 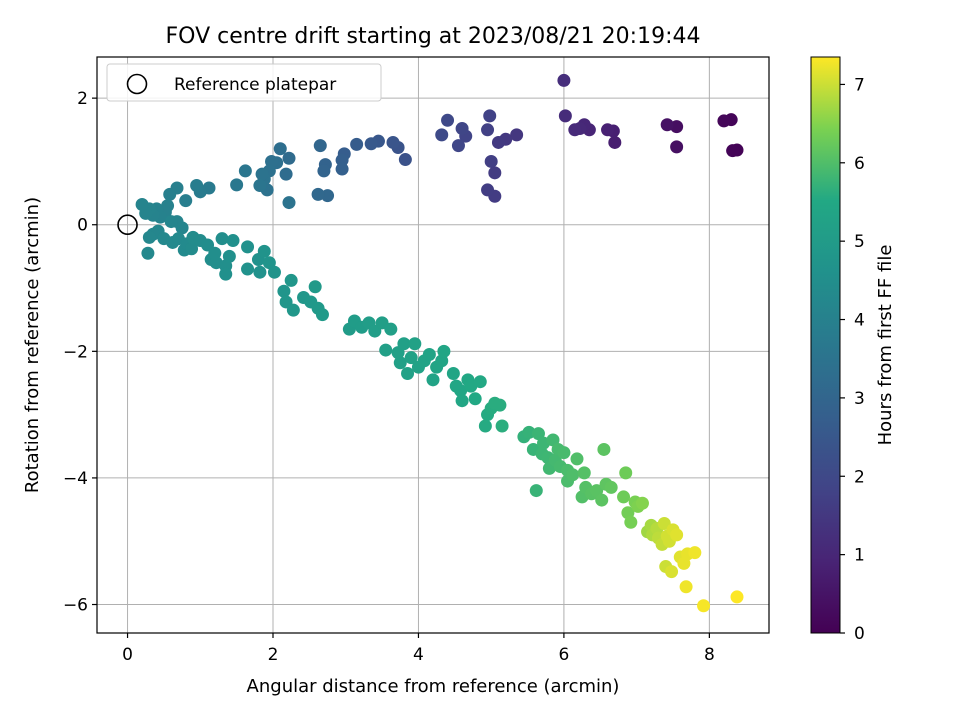 I want to click on colorbar-tick-label: 4, so click(x=859, y=321).